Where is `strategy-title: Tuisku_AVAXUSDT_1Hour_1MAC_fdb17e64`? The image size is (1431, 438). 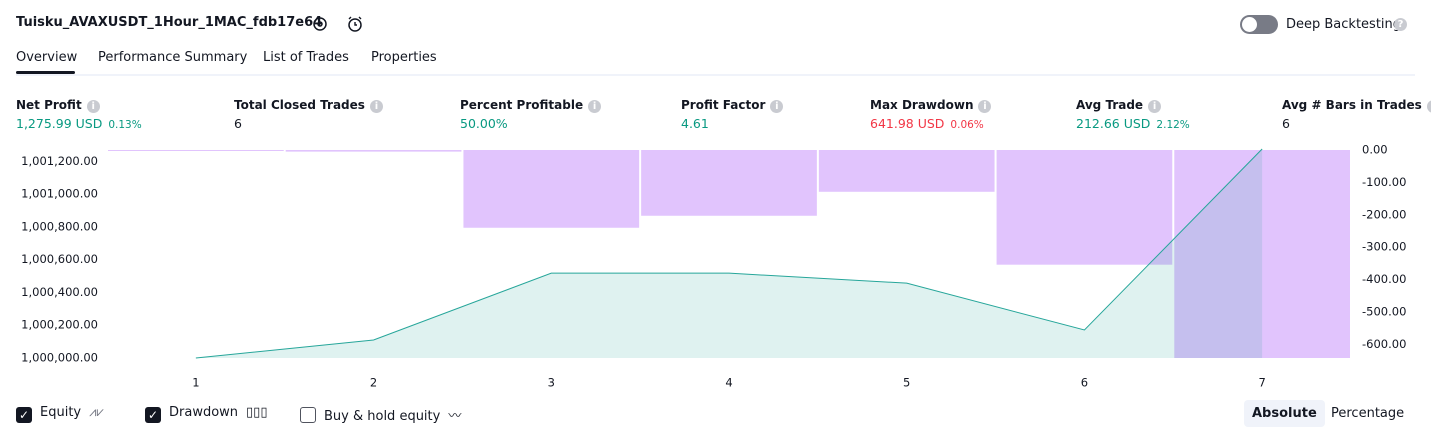
strategy-title: Tuisku_AVAXUSDT_1Hour_1MAC_fdb17e64 is located at coordinates (169, 22).